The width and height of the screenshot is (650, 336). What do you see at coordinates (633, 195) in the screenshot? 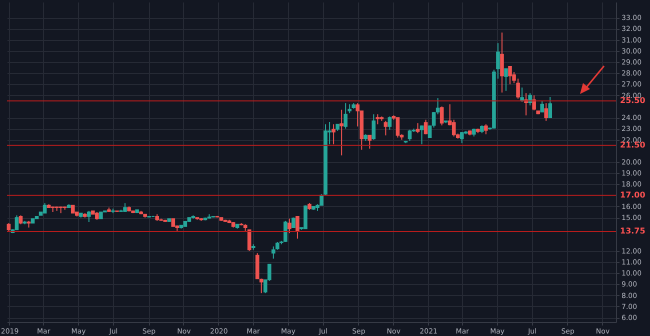
I see `ref-line-label: 17.00` at bounding box center [633, 195].